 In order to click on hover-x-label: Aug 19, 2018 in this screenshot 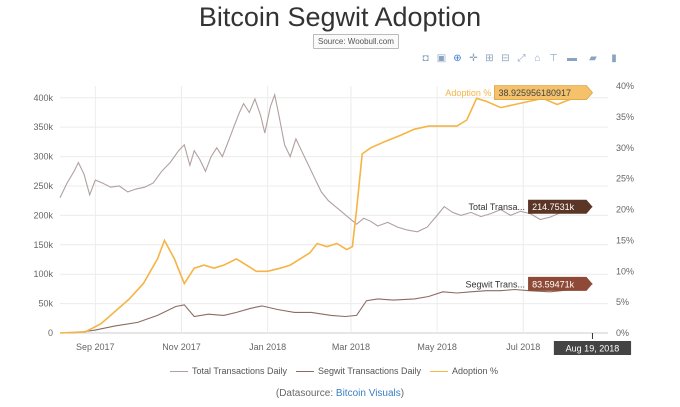, I will do `click(593, 349)`.